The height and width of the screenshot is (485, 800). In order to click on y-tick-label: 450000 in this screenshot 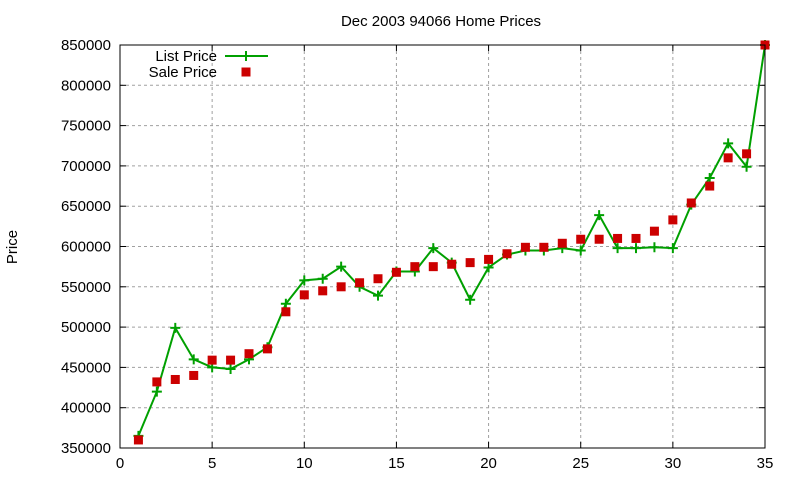, I will do `click(86, 367)`.